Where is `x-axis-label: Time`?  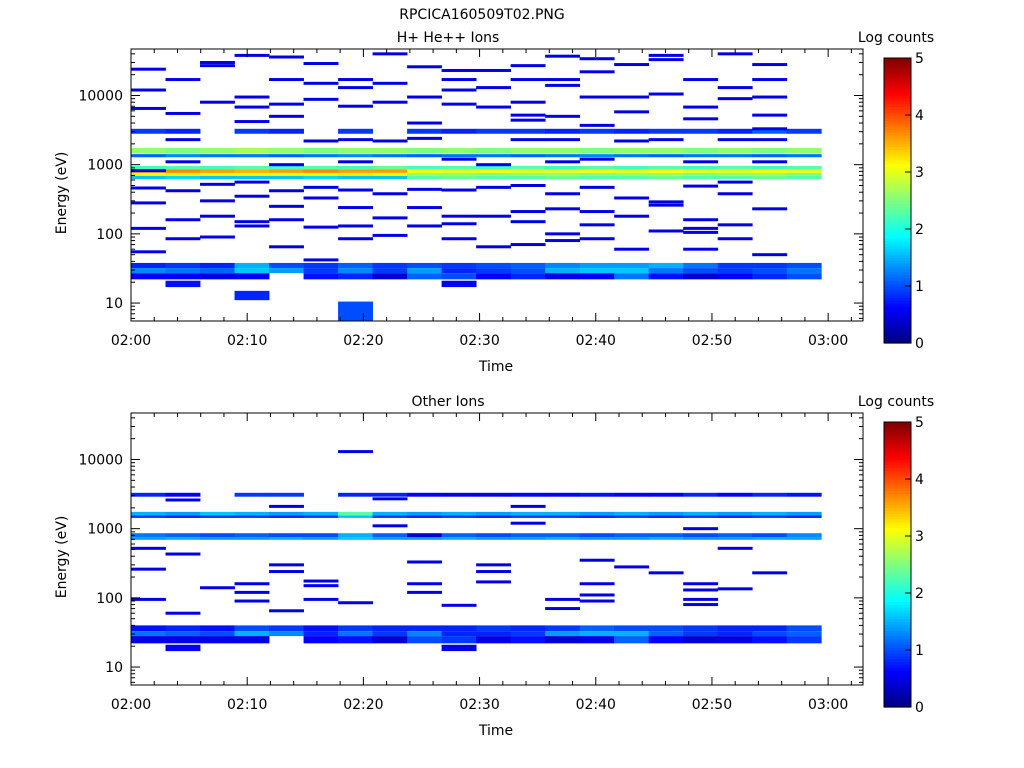 x-axis-label: Time is located at coordinates (495, 367).